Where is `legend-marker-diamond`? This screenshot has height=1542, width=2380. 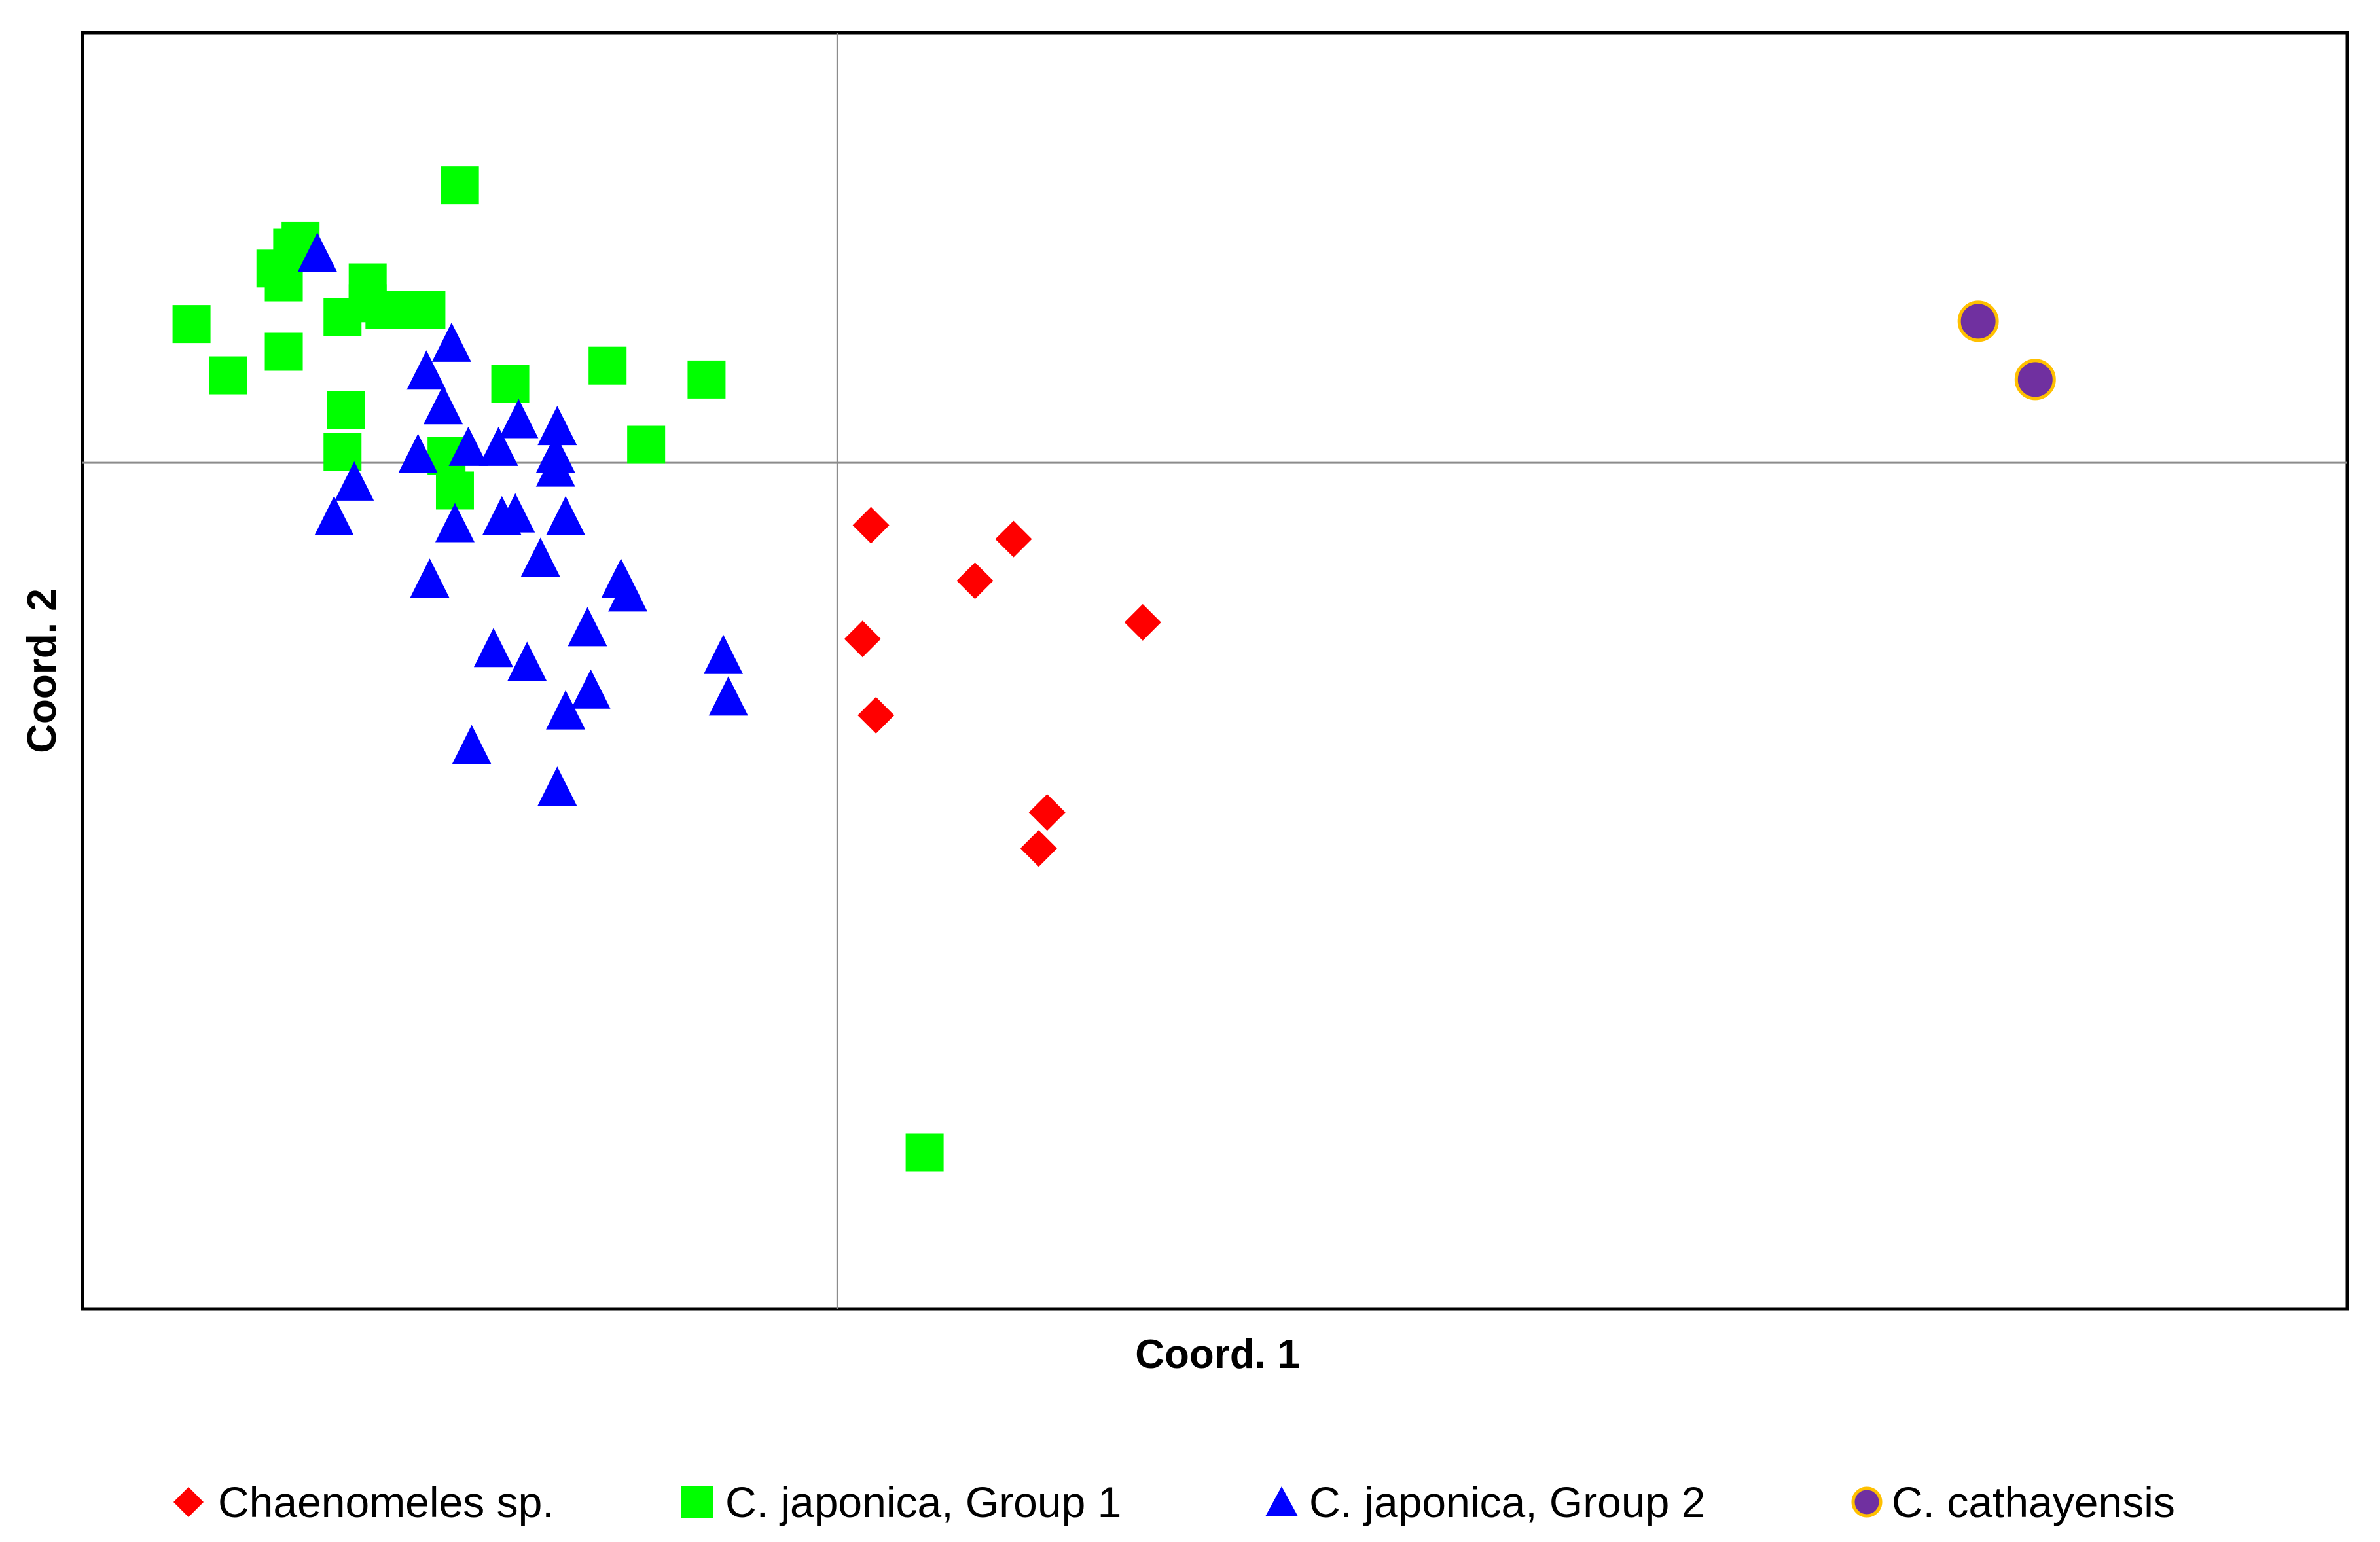 legend-marker-diamond is located at coordinates (188, 1502).